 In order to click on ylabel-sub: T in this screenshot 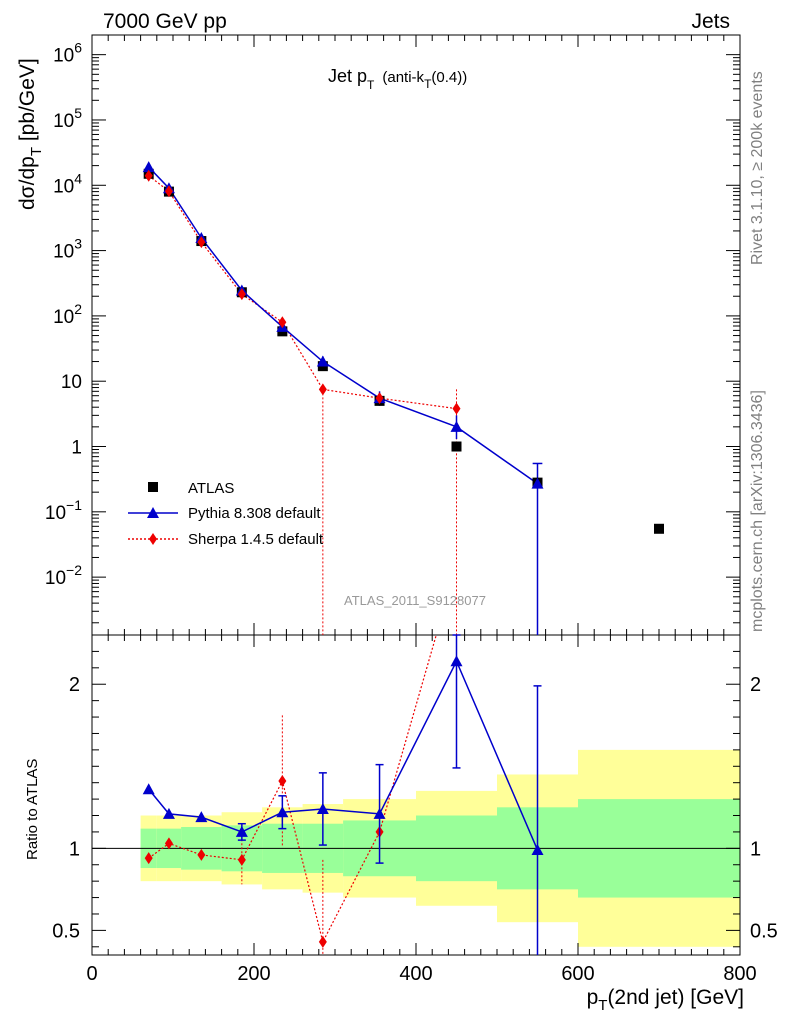, I will do `click(36, 151)`.